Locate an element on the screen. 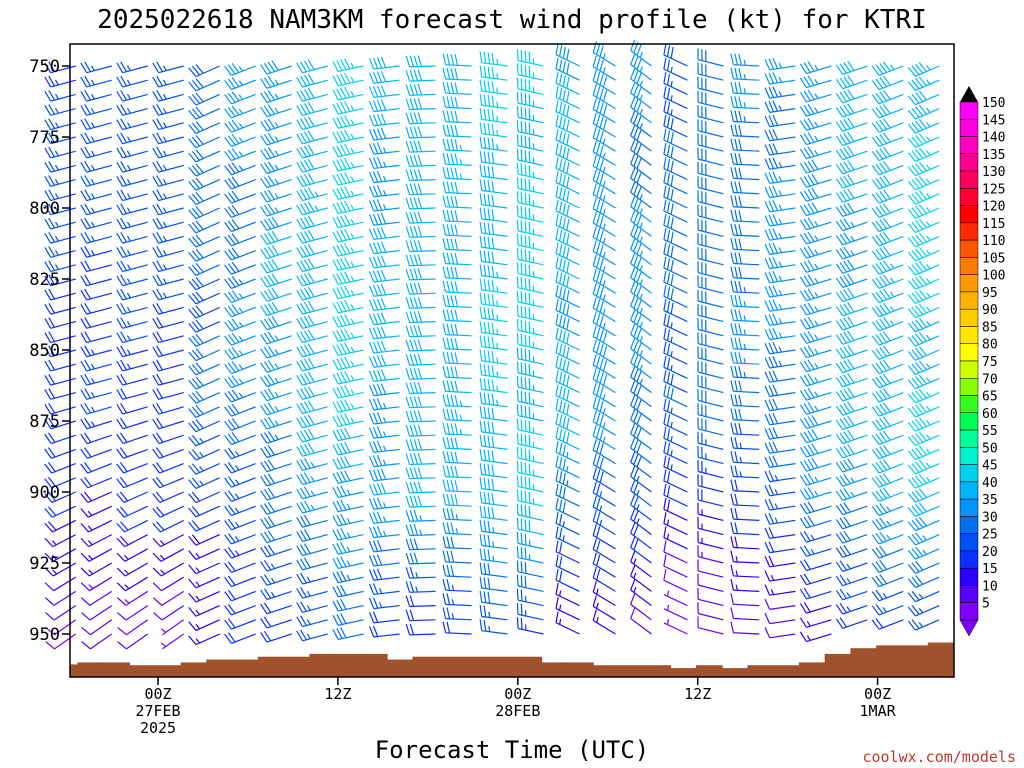  terrain-bar is located at coordinates (838, 665).